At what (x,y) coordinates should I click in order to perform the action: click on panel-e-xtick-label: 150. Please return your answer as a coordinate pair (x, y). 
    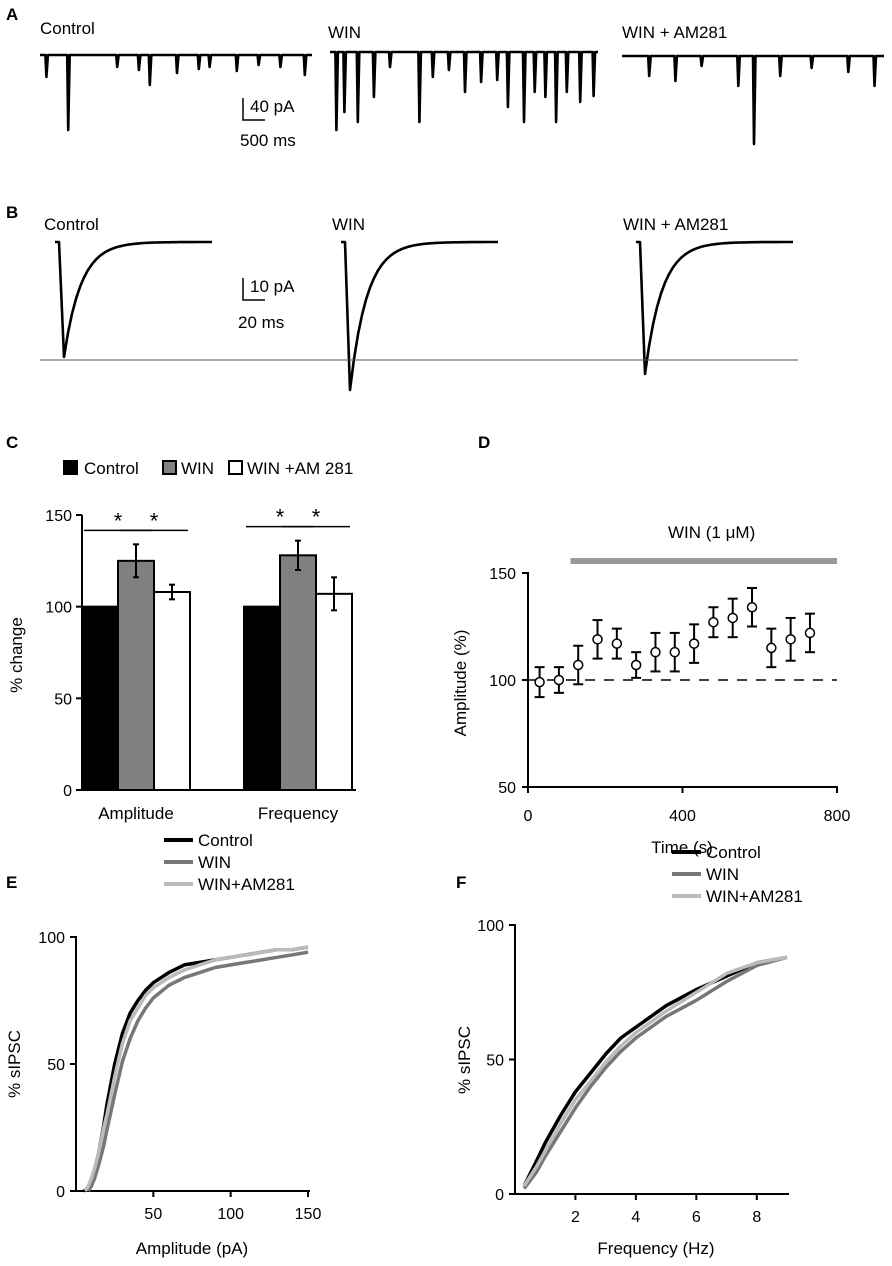
    Looking at the image, I should click on (308, 1214).